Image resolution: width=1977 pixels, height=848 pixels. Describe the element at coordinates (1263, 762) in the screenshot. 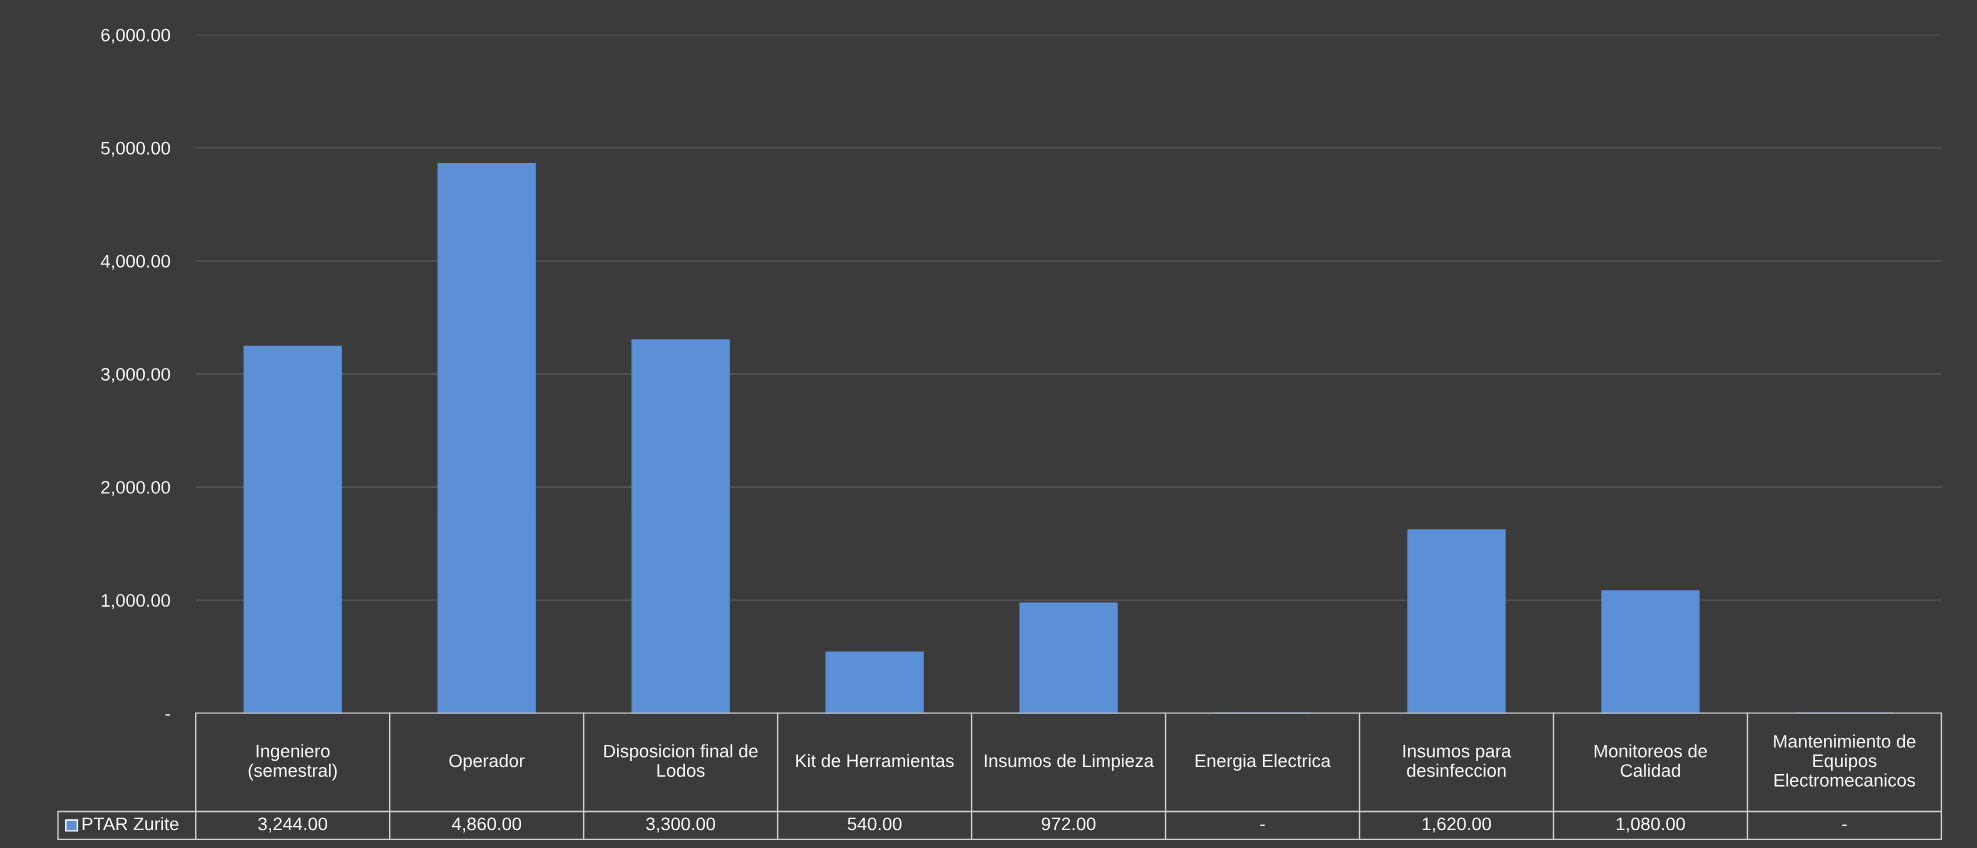

I see `x-tick-label: Energia Electrica` at that location.